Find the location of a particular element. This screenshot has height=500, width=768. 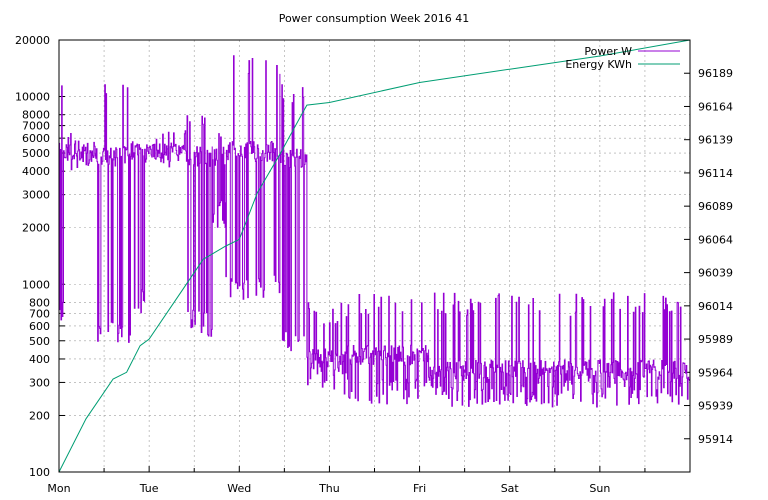

y-tick-label: 7000 is located at coordinates (36, 126).